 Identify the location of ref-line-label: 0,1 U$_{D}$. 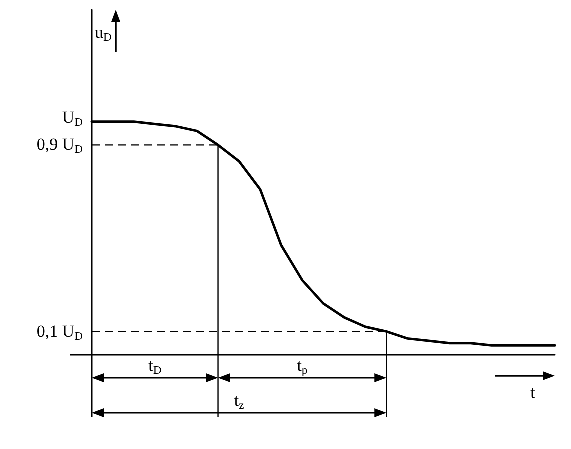
(60, 332).